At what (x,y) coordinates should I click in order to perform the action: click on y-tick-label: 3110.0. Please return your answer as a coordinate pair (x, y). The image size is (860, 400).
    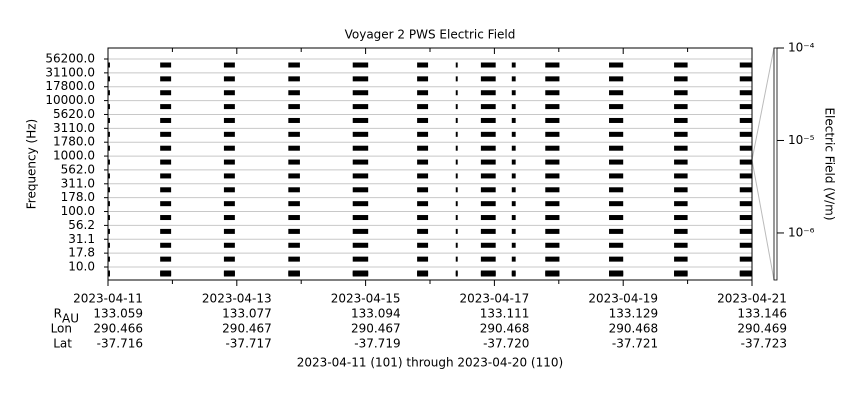
    Looking at the image, I should click on (74, 128).